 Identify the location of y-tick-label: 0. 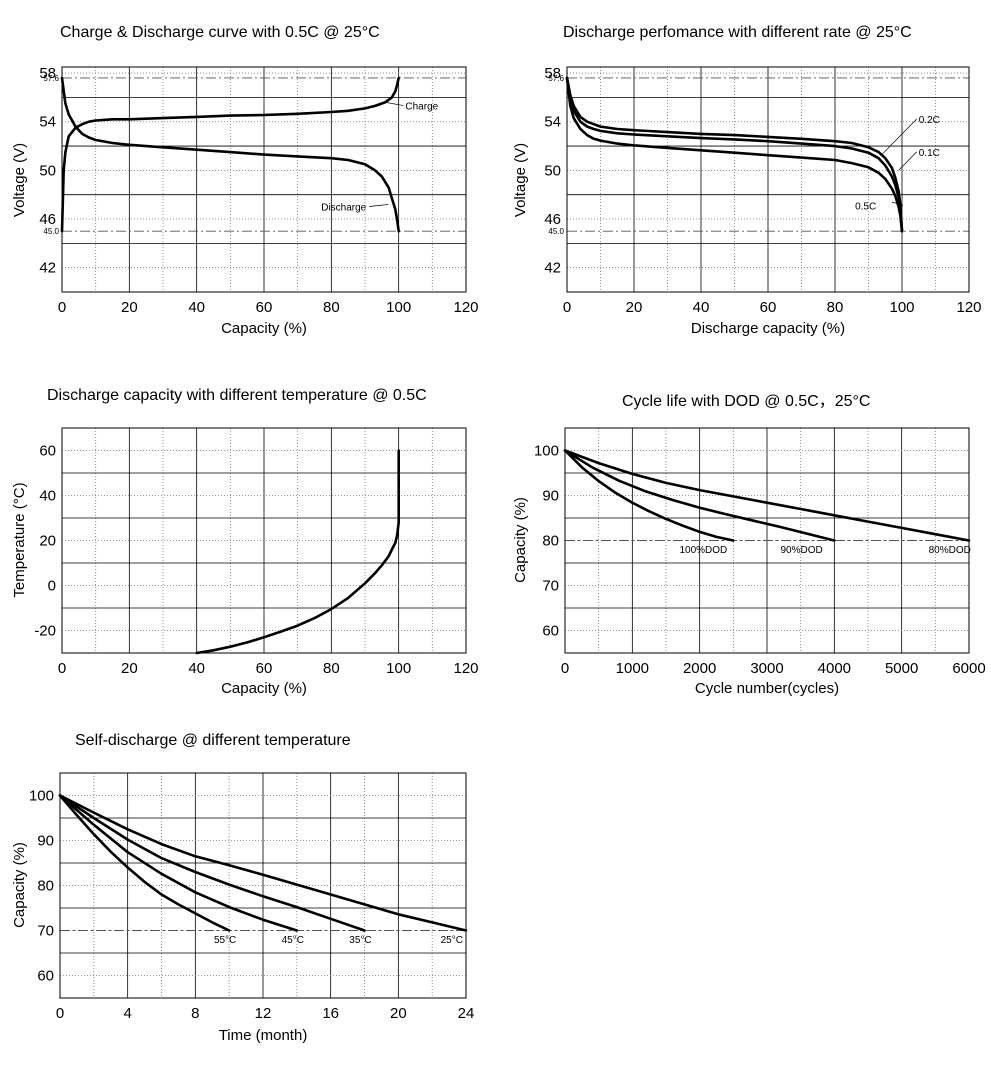
(52, 586).